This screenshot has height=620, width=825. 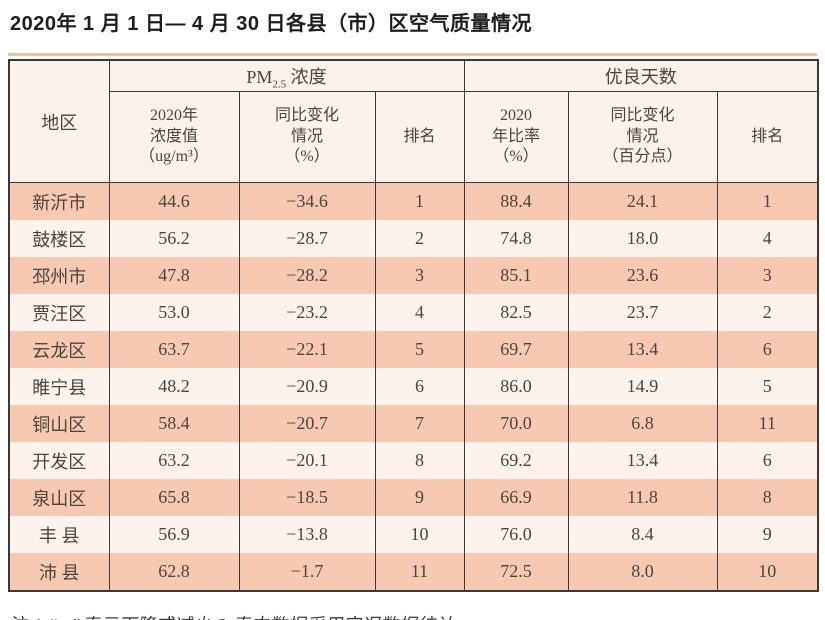 I want to click on footnote: 注:1.“−”表示下降或减少;2.表中数据采用实况数据统计。, so click(x=416, y=615).